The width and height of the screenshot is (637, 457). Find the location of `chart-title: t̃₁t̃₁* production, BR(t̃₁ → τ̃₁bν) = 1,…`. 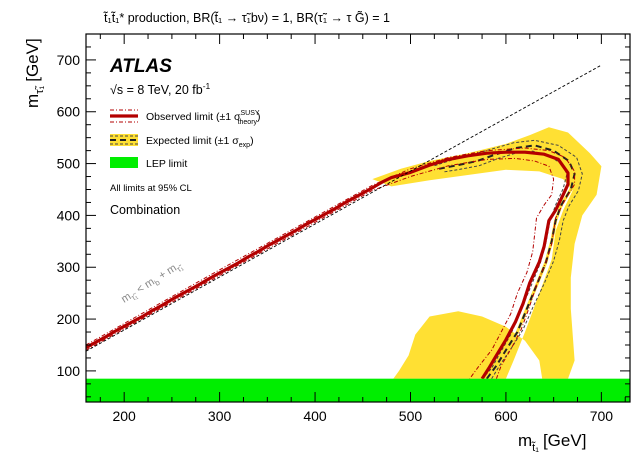

chart-title: t̃₁t̃₁* production, BR(t̃₁ → τ̃₁bν) = 1,… is located at coordinates (246, 17).